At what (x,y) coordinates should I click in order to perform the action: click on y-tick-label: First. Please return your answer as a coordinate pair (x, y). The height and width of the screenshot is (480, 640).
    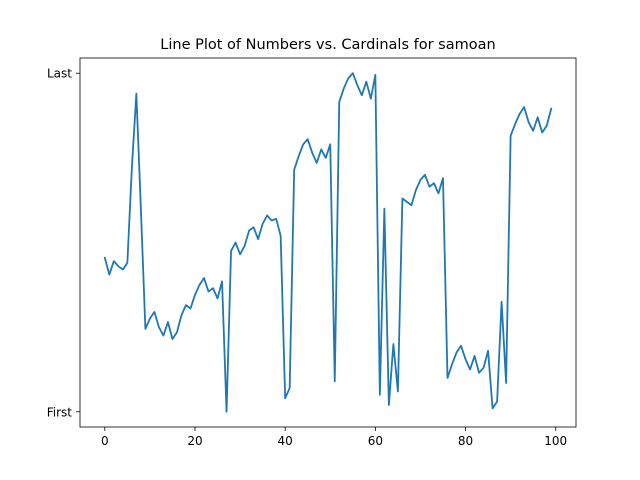
    Looking at the image, I should click on (60, 412).